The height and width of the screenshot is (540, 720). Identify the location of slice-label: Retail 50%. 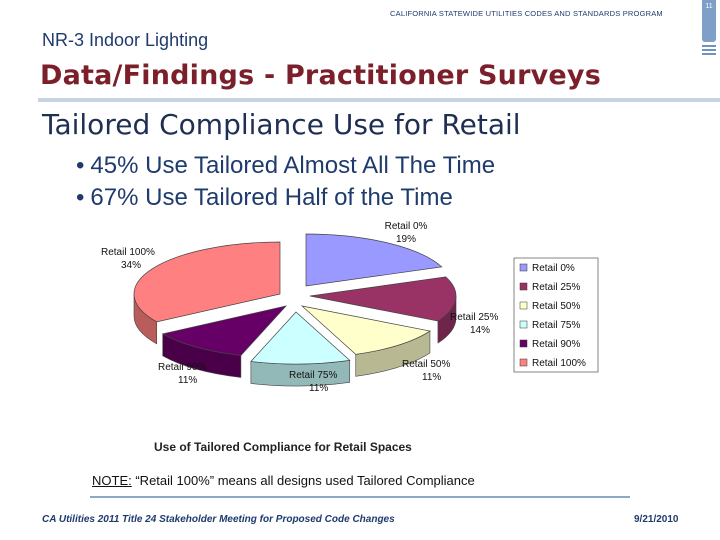
(426, 364).